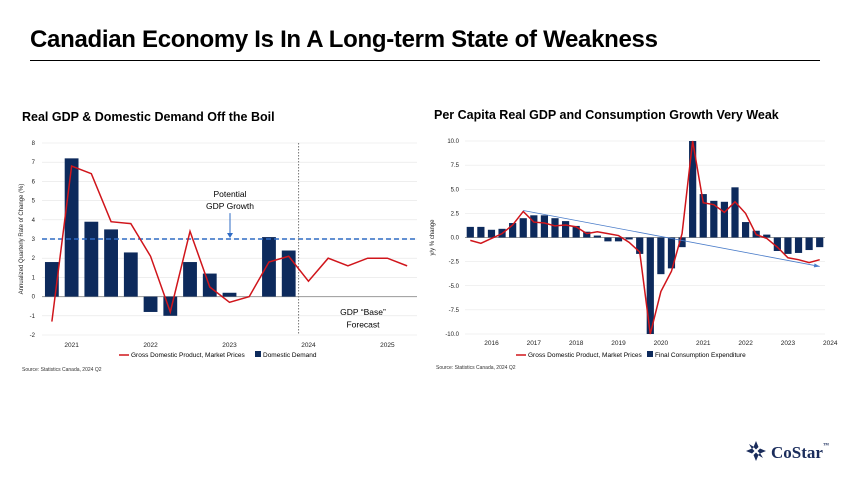  I want to click on potential-growth-label: GDP Growth, so click(230, 206).